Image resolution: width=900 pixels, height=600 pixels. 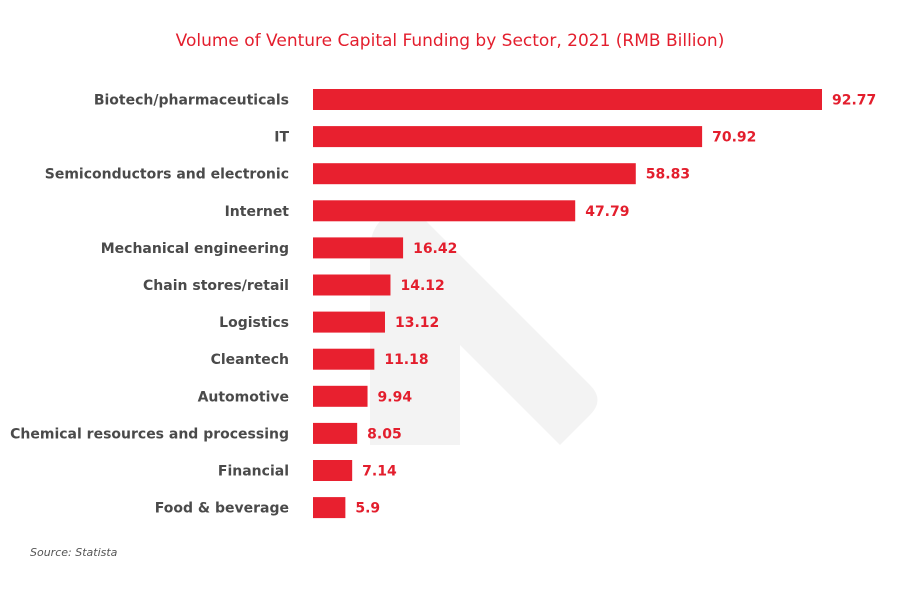 I want to click on category-label: Biotech/pharmaceuticals, so click(x=191, y=101).